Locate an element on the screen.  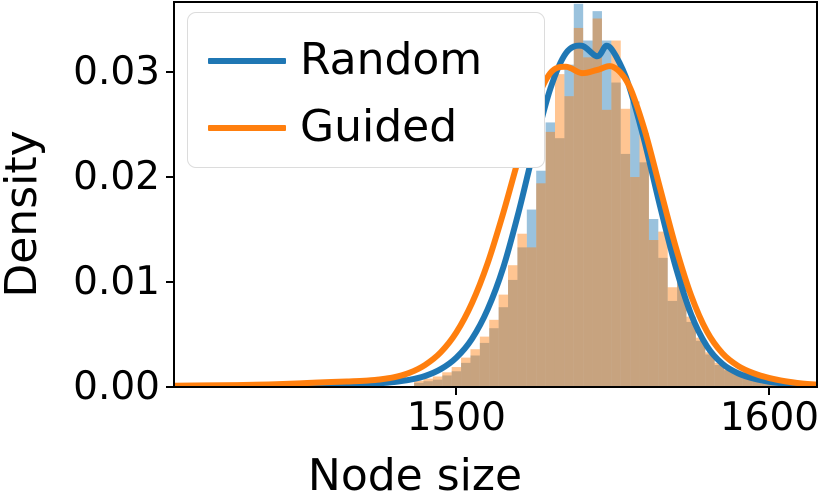
y-tick-label: 0.00 is located at coordinates (116, 386).